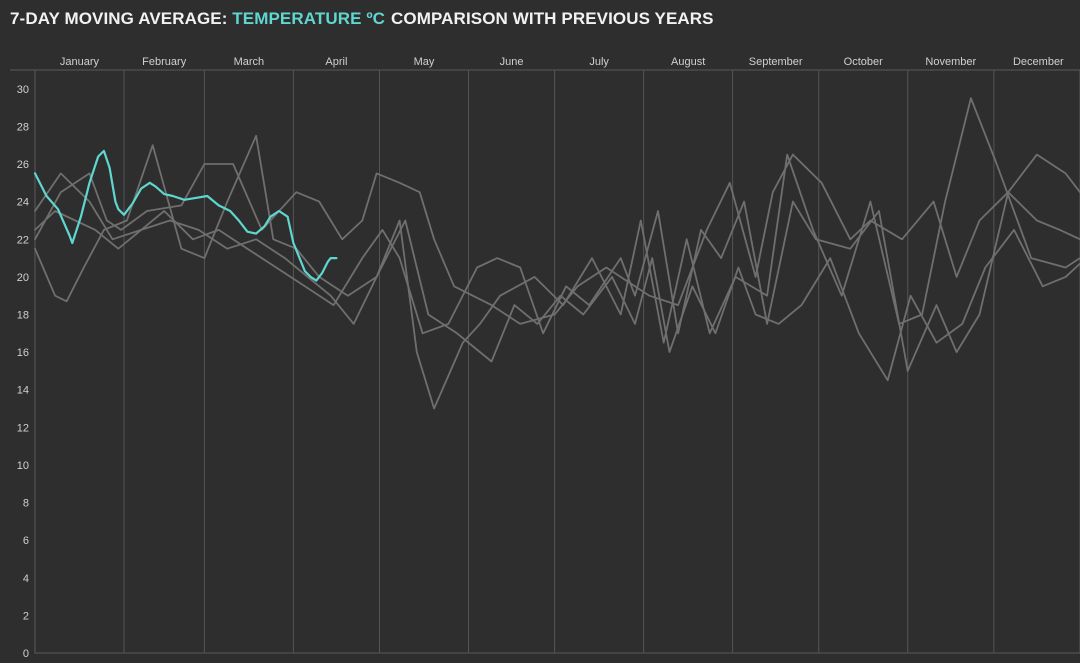 The image size is (1080, 663). I want to click on y-tick-label: 16, so click(23, 353).